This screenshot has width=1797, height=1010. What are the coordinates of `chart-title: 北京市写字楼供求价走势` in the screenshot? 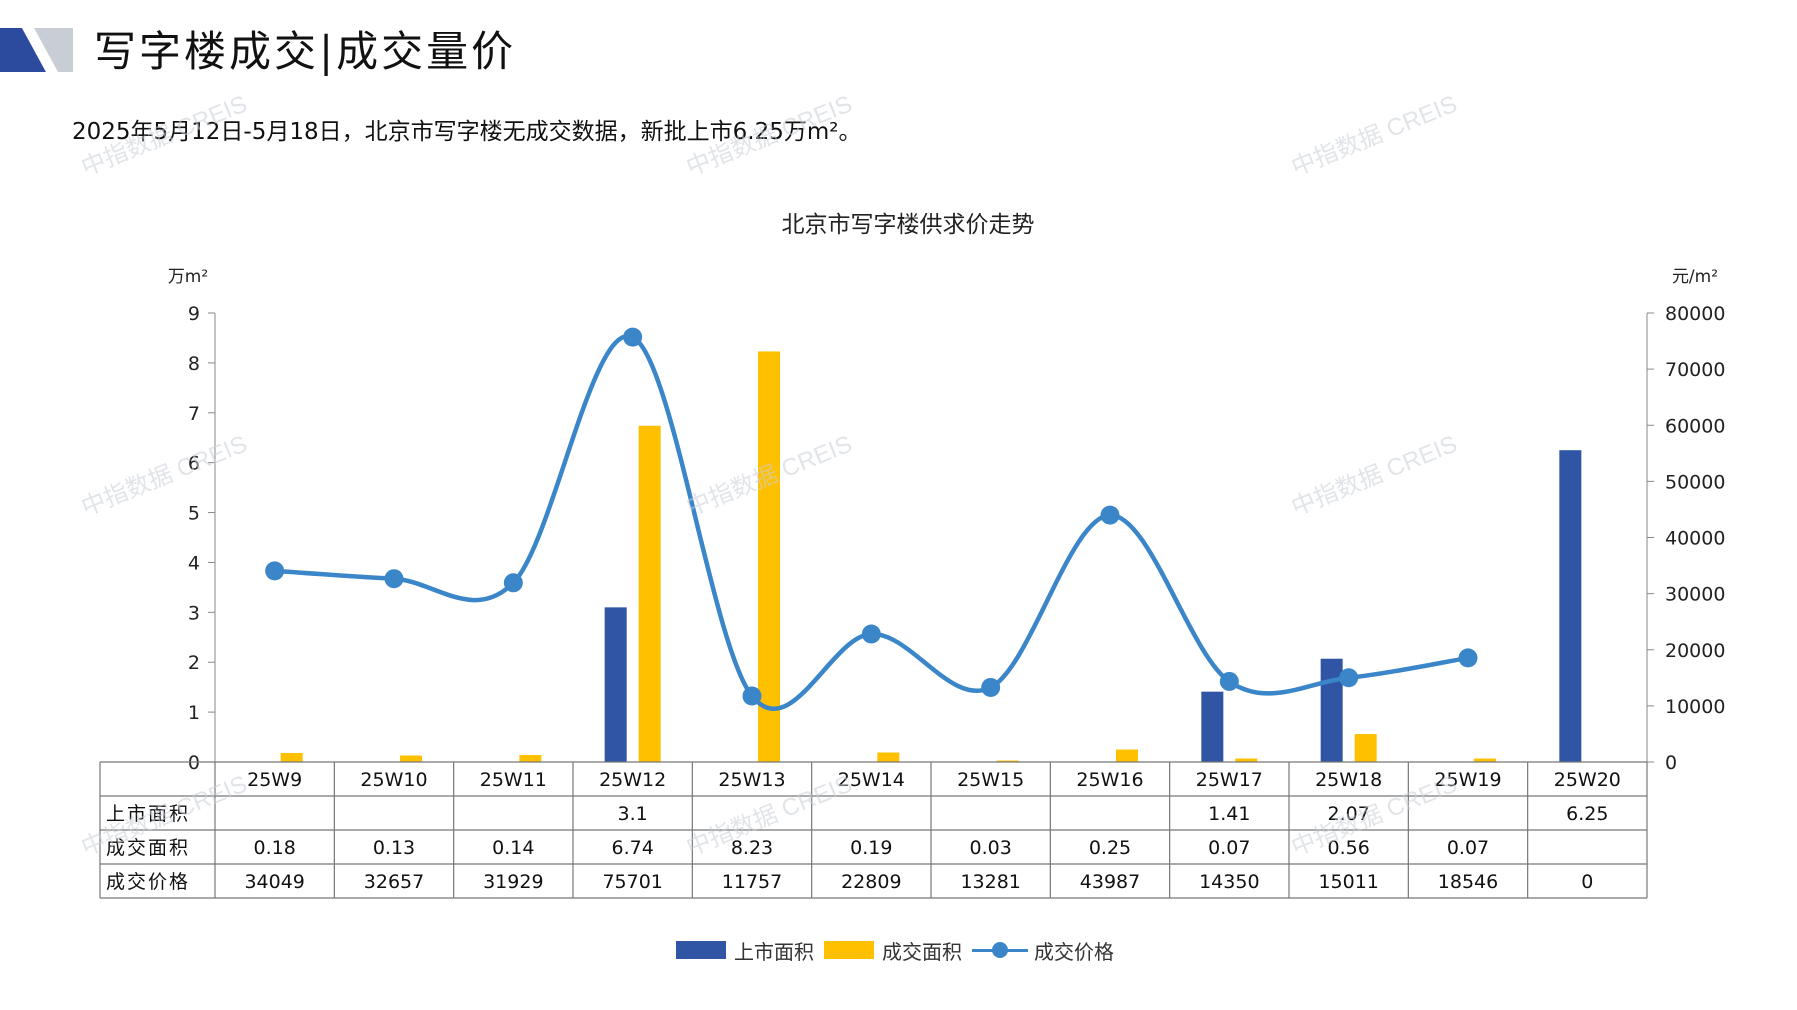 It's located at (908, 225).